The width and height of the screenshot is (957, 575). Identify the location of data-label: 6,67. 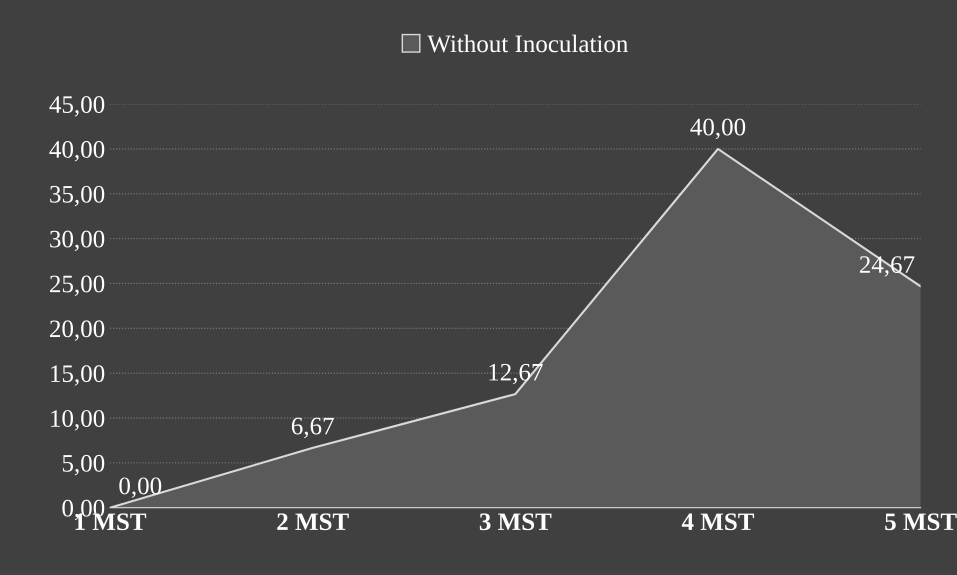
(313, 428).